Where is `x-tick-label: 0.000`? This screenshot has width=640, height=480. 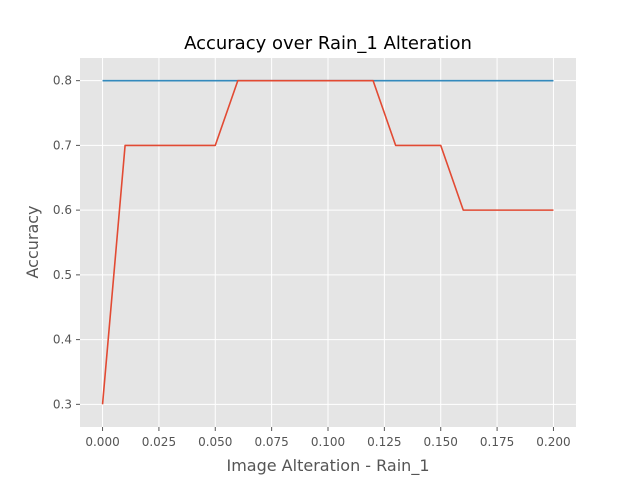 x-tick-label: 0.000 is located at coordinates (102, 442).